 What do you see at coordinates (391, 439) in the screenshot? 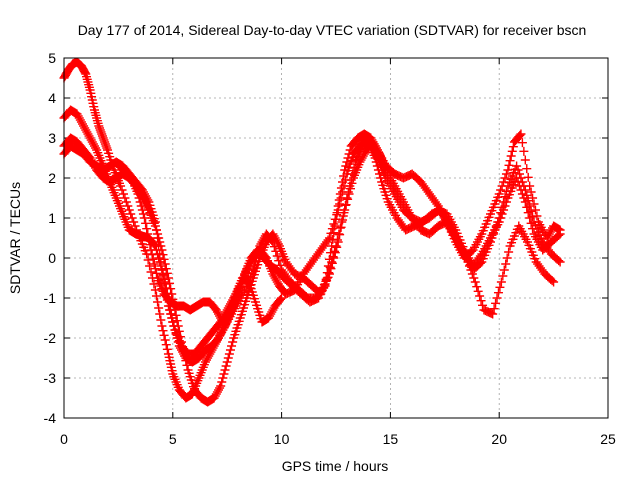
I see `x-tick-label: 15` at bounding box center [391, 439].